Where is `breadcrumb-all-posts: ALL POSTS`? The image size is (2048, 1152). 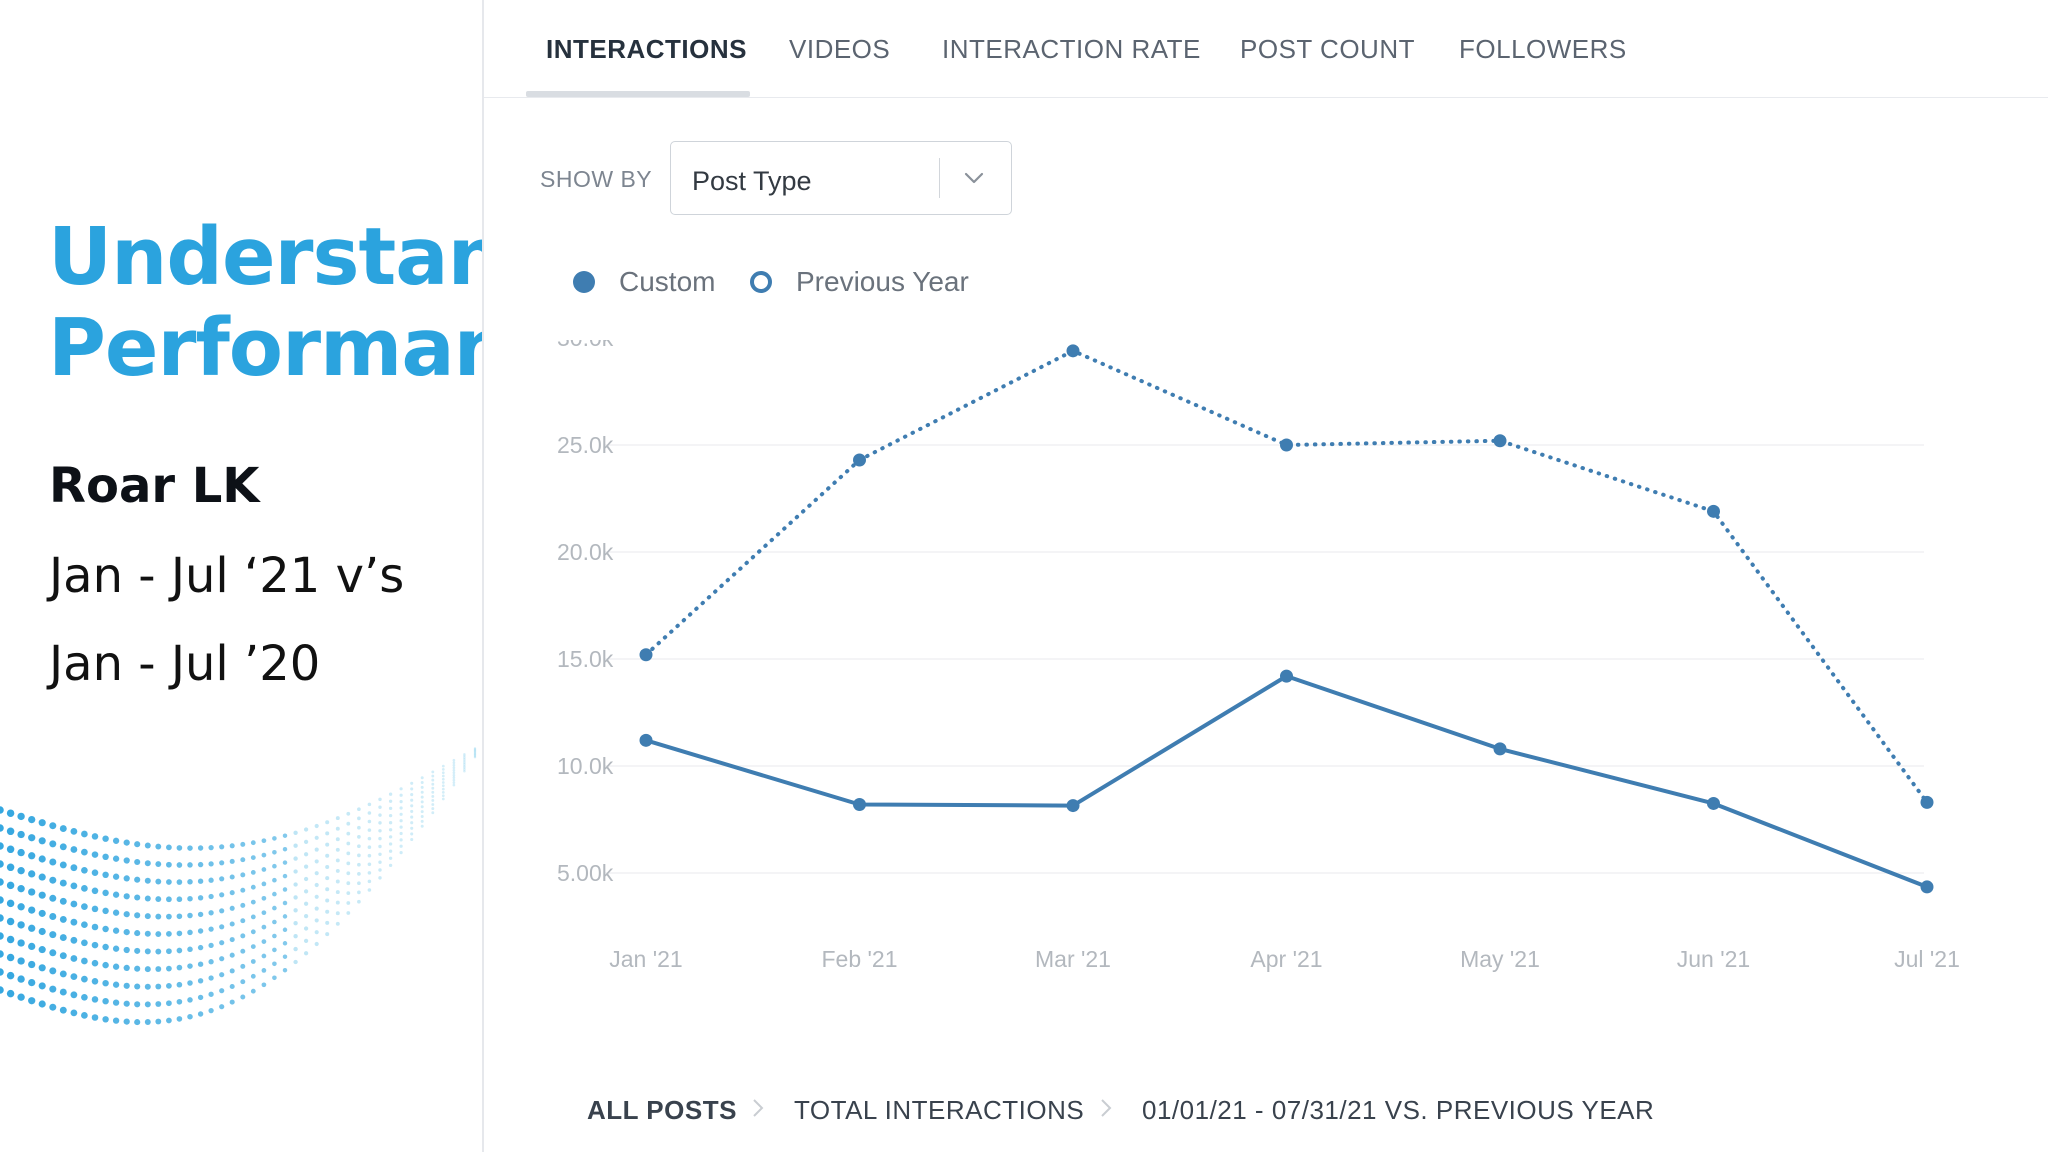
breadcrumb-all-posts: ALL POSTS is located at coordinates (662, 1110).